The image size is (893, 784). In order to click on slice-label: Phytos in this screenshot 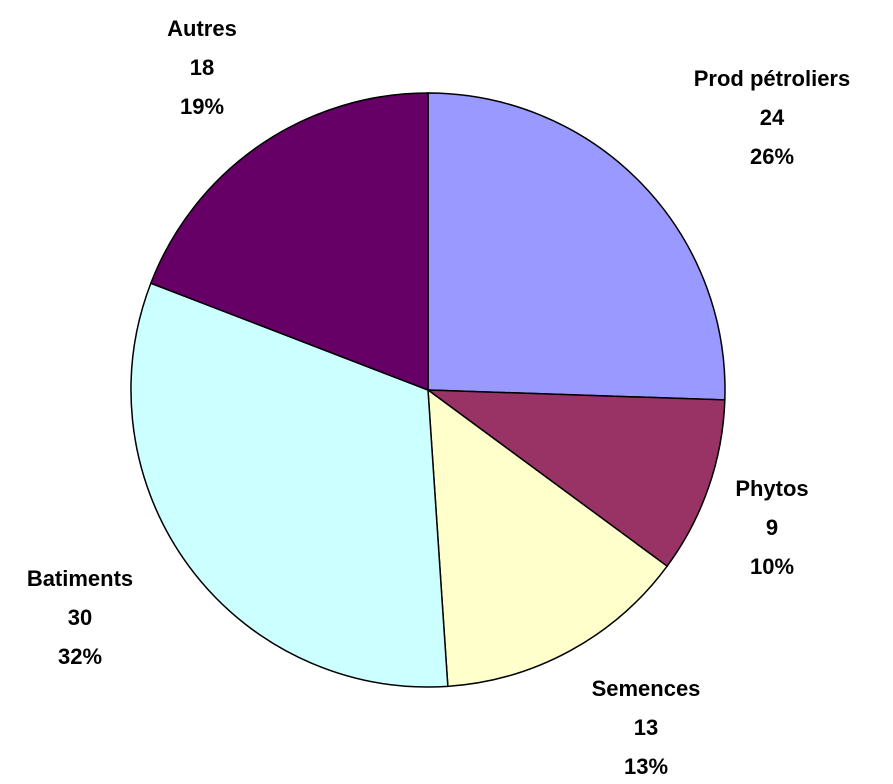, I will do `click(771, 488)`.